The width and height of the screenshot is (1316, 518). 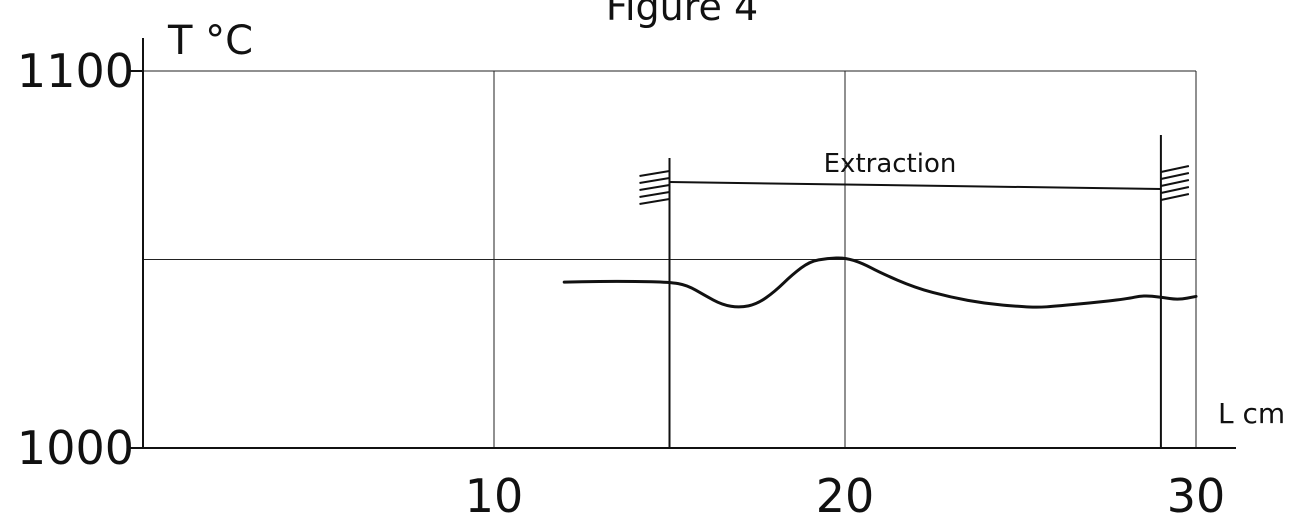 I want to click on annotation-label: Extraction, so click(x=890, y=164).